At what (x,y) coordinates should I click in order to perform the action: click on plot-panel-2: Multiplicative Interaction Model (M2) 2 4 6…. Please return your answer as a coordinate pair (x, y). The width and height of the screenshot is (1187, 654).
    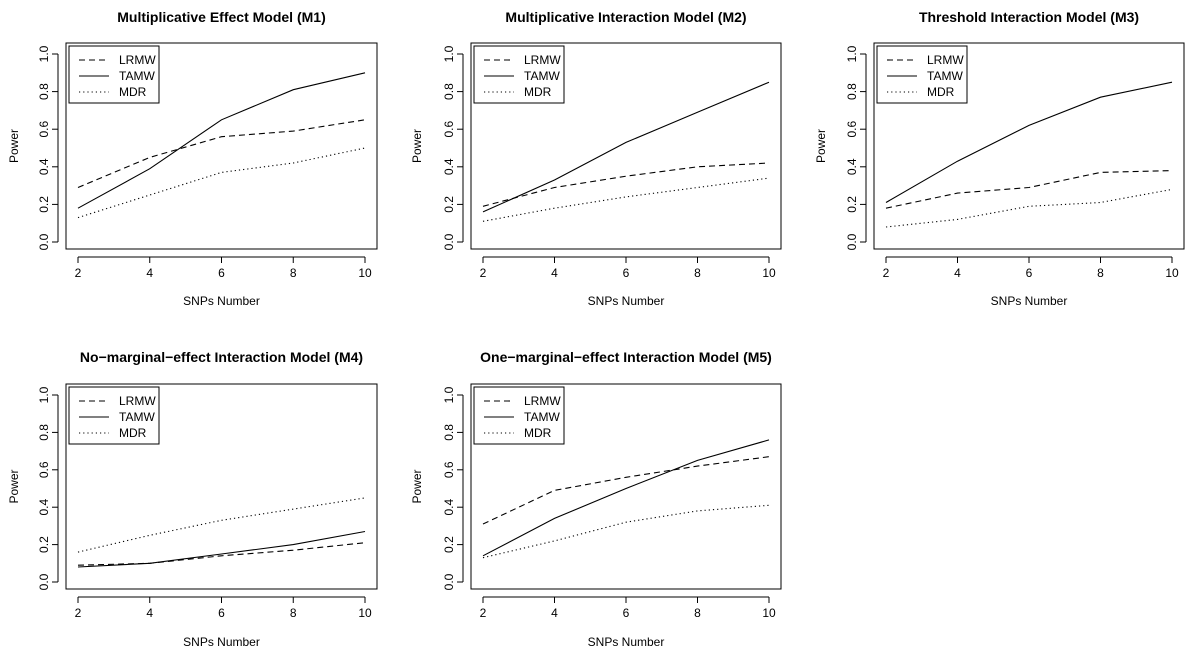
    Looking at the image, I should click on (596, 158).